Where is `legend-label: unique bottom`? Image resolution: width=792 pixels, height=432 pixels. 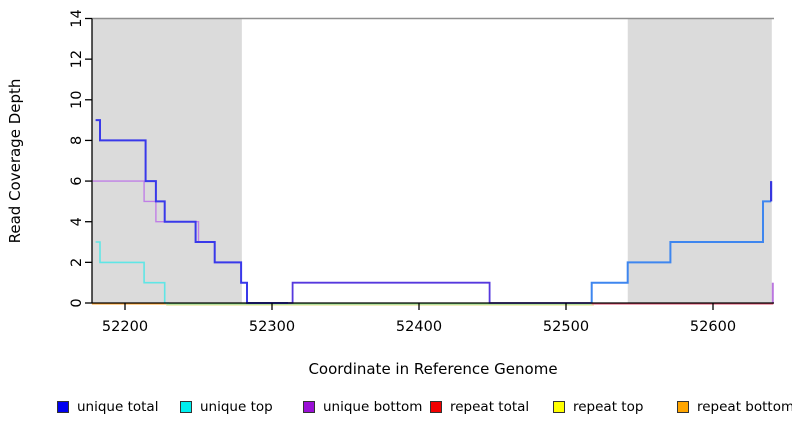
legend-label: unique bottom is located at coordinates (373, 407).